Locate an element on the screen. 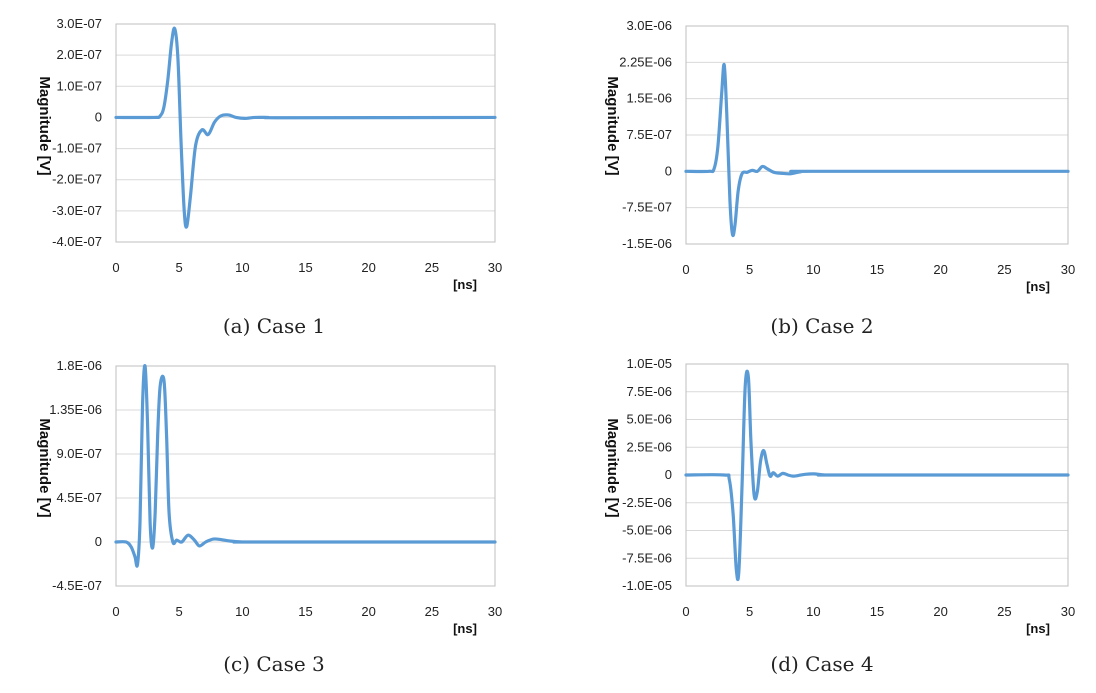 The width and height of the screenshot is (1096, 693). chart-caption: (c) Case 3 is located at coordinates (274, 664).